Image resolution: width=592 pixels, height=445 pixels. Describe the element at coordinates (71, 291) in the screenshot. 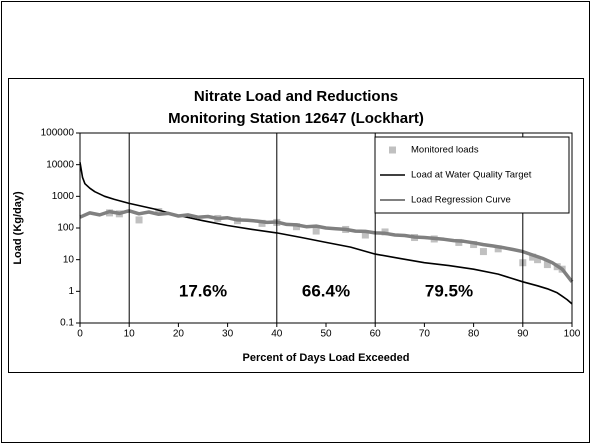

I see `y-tick-label: 1` at that location.